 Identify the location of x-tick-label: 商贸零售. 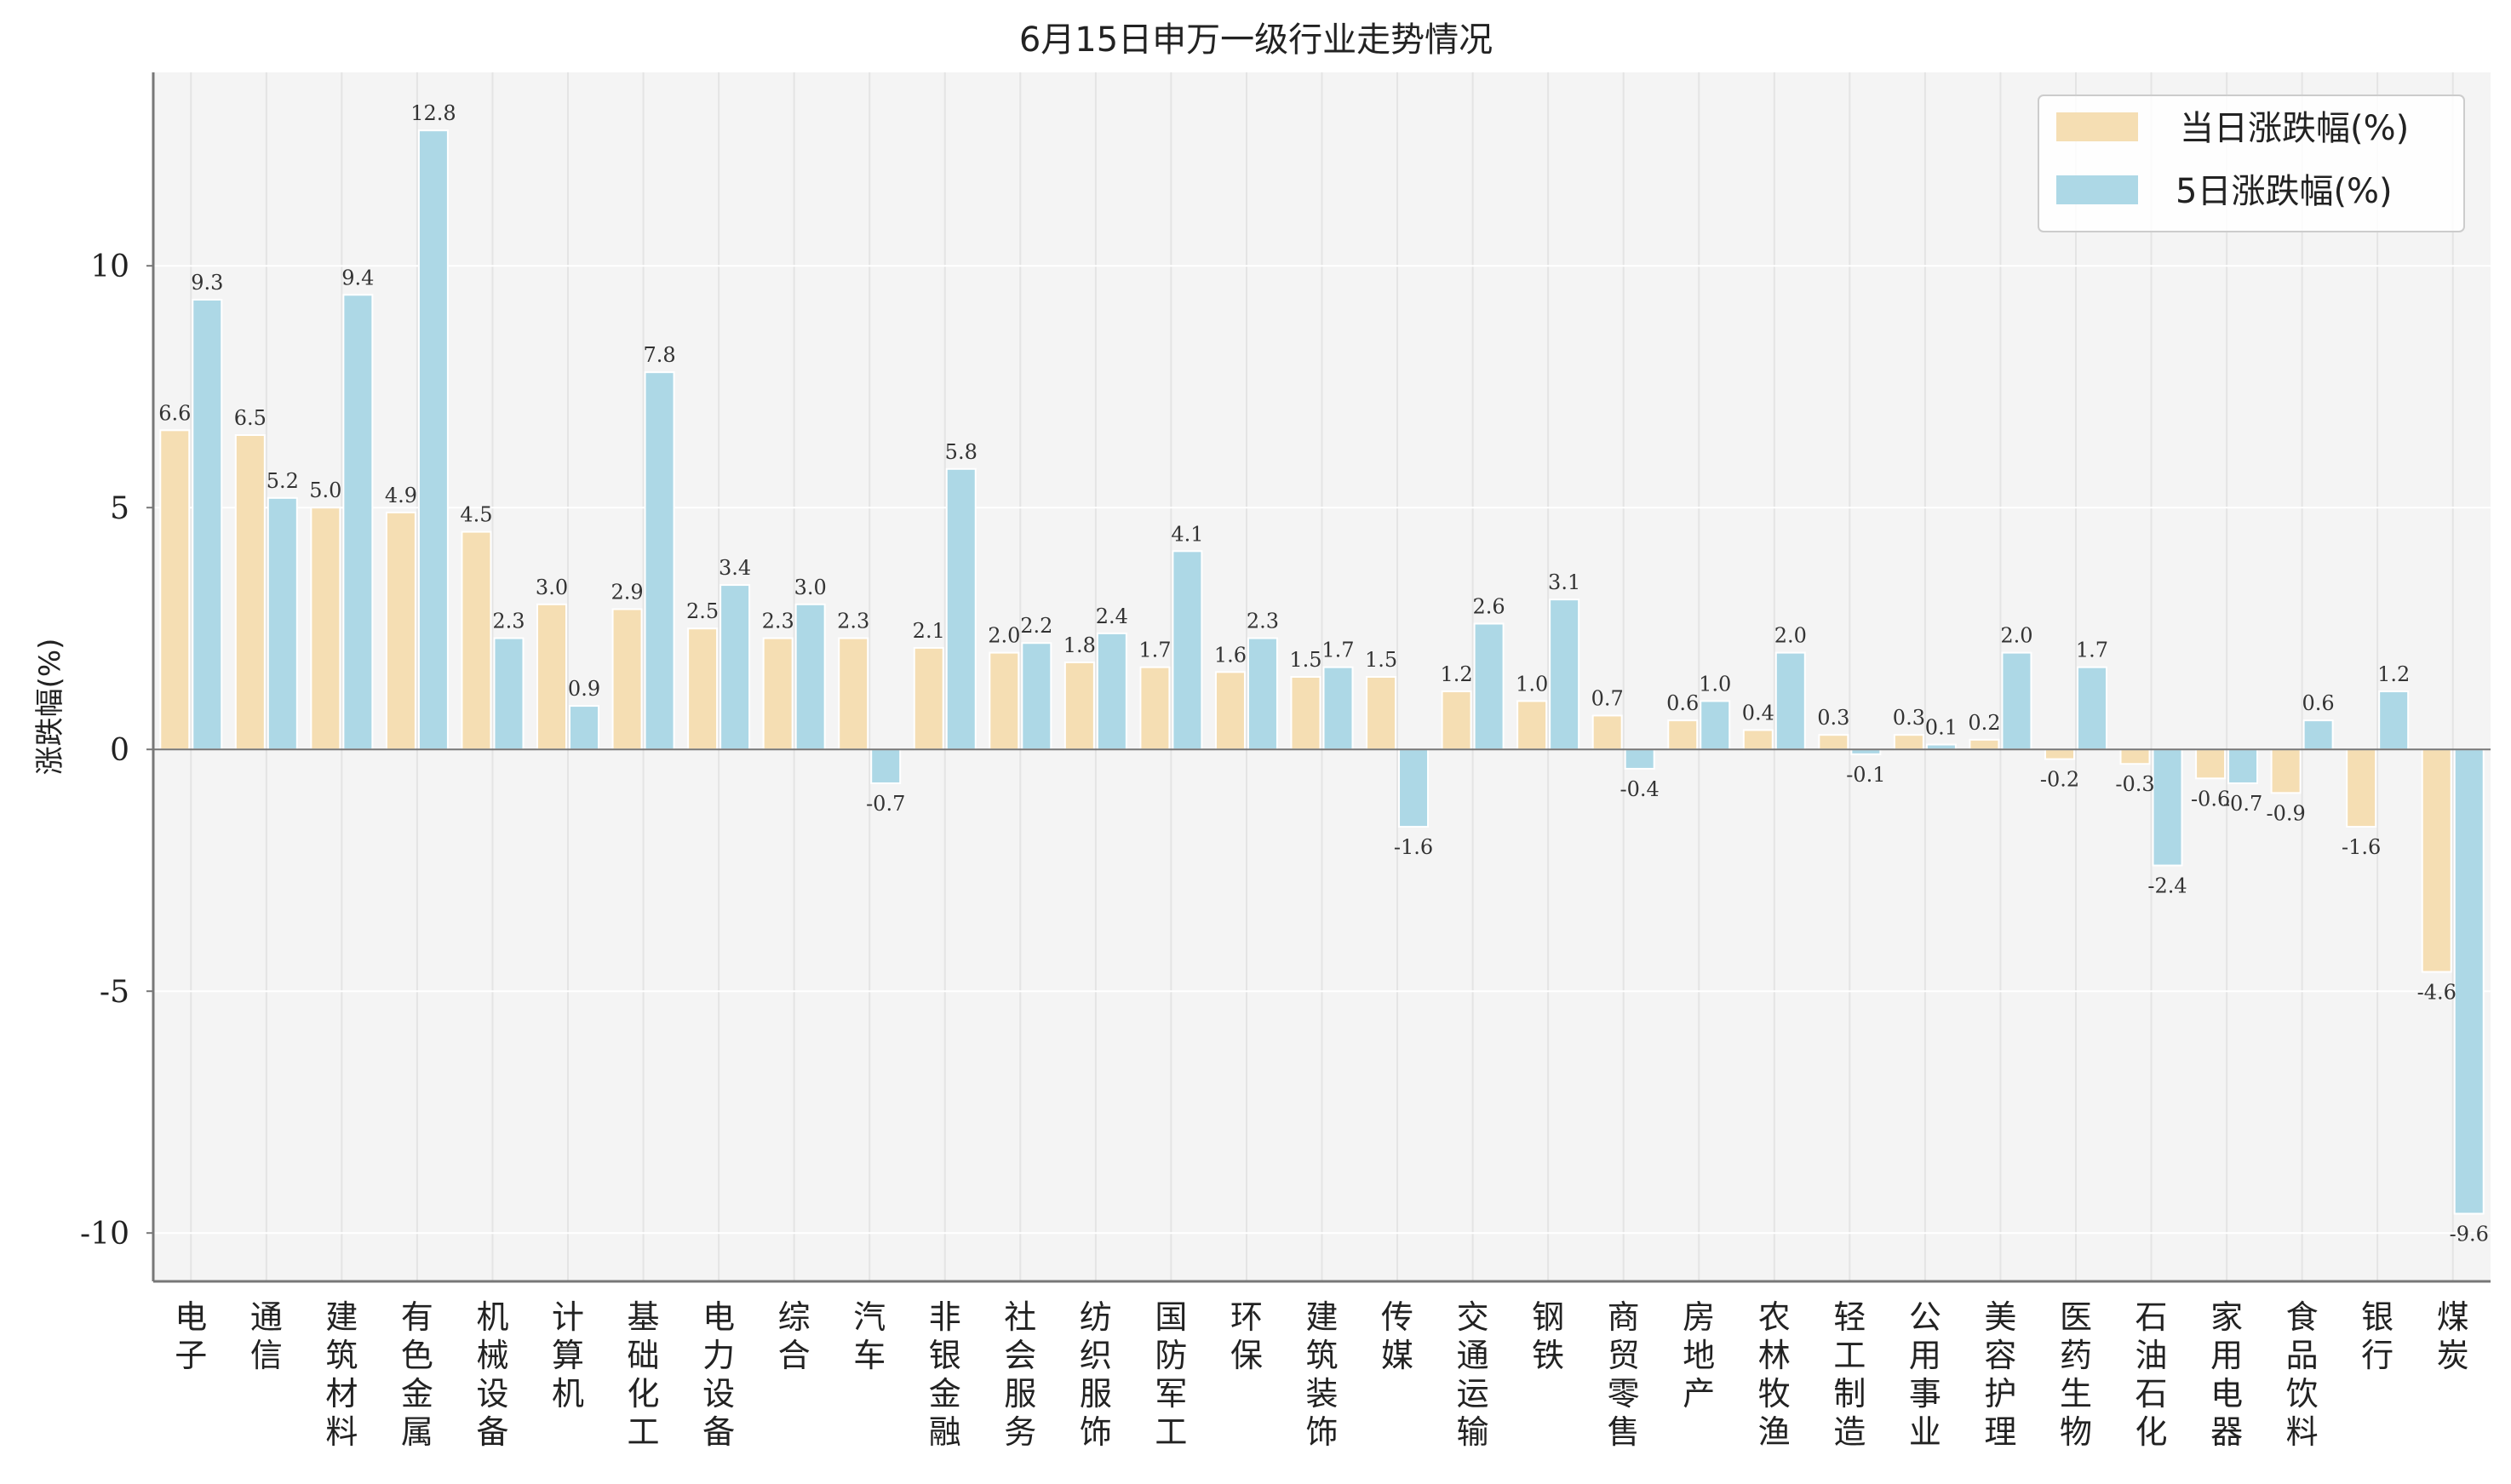
(1624, 1375).